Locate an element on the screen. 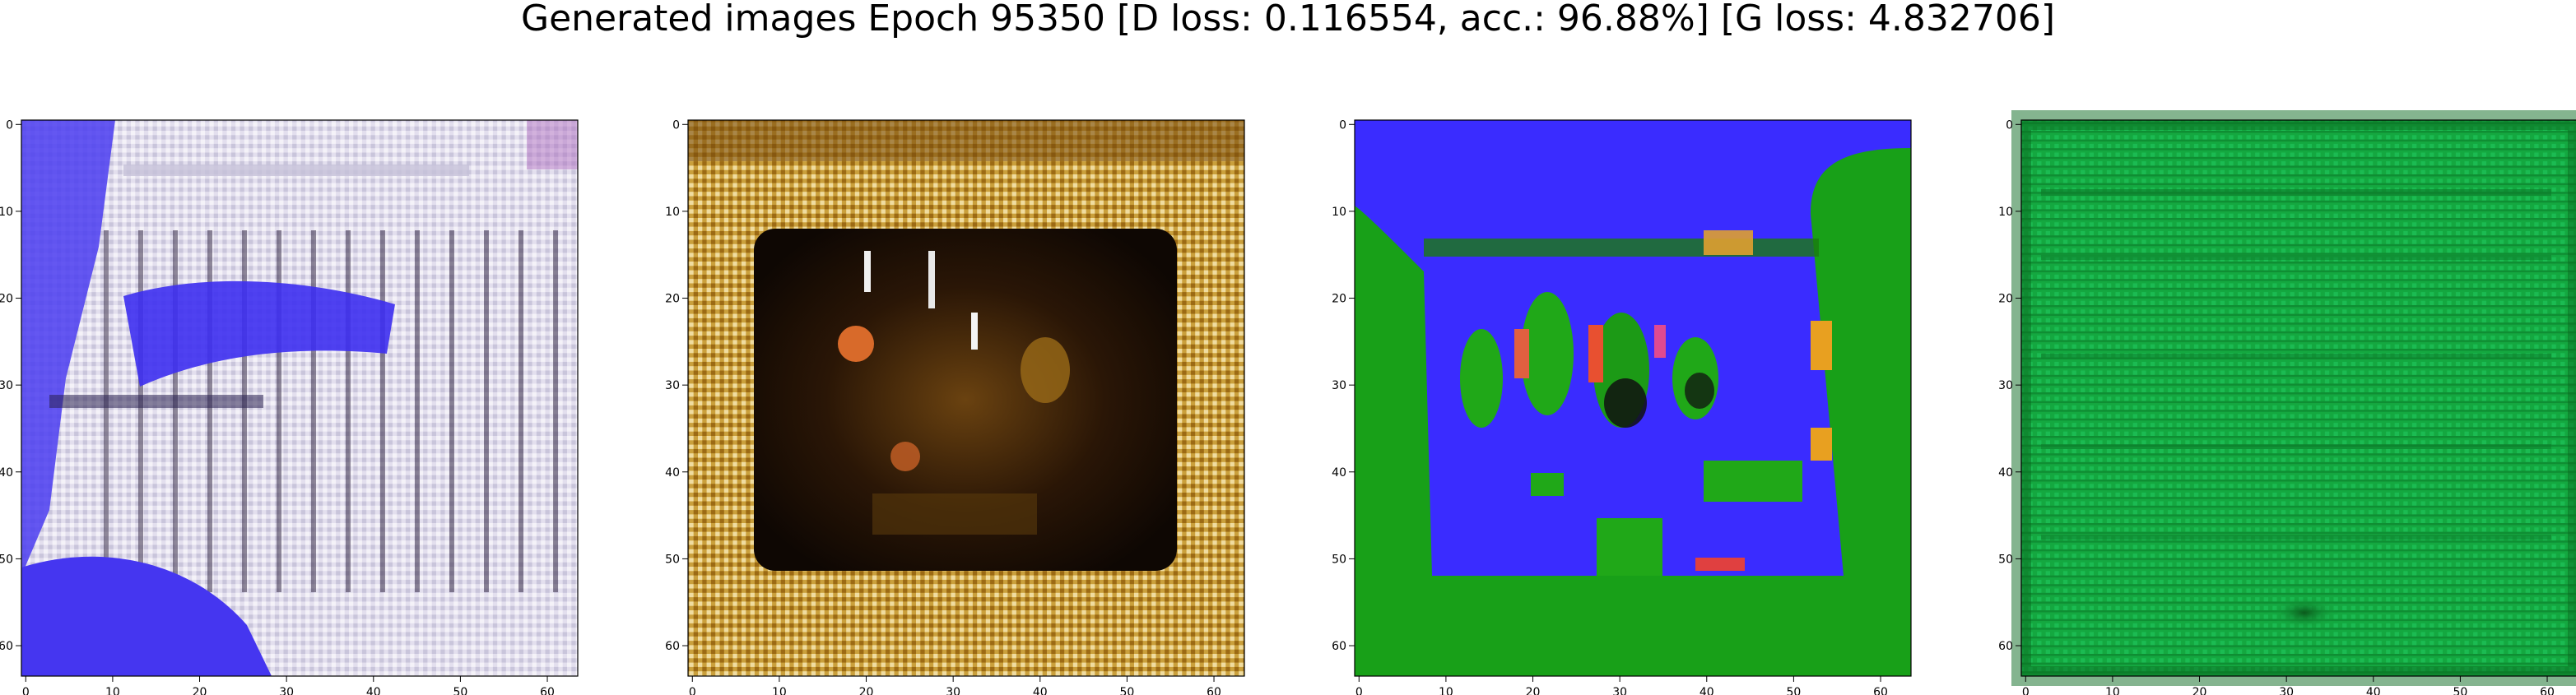 This screenshot has width=2576, height=695. y-tick-label-4-2: 20 is located at coordinates (2005, 299).